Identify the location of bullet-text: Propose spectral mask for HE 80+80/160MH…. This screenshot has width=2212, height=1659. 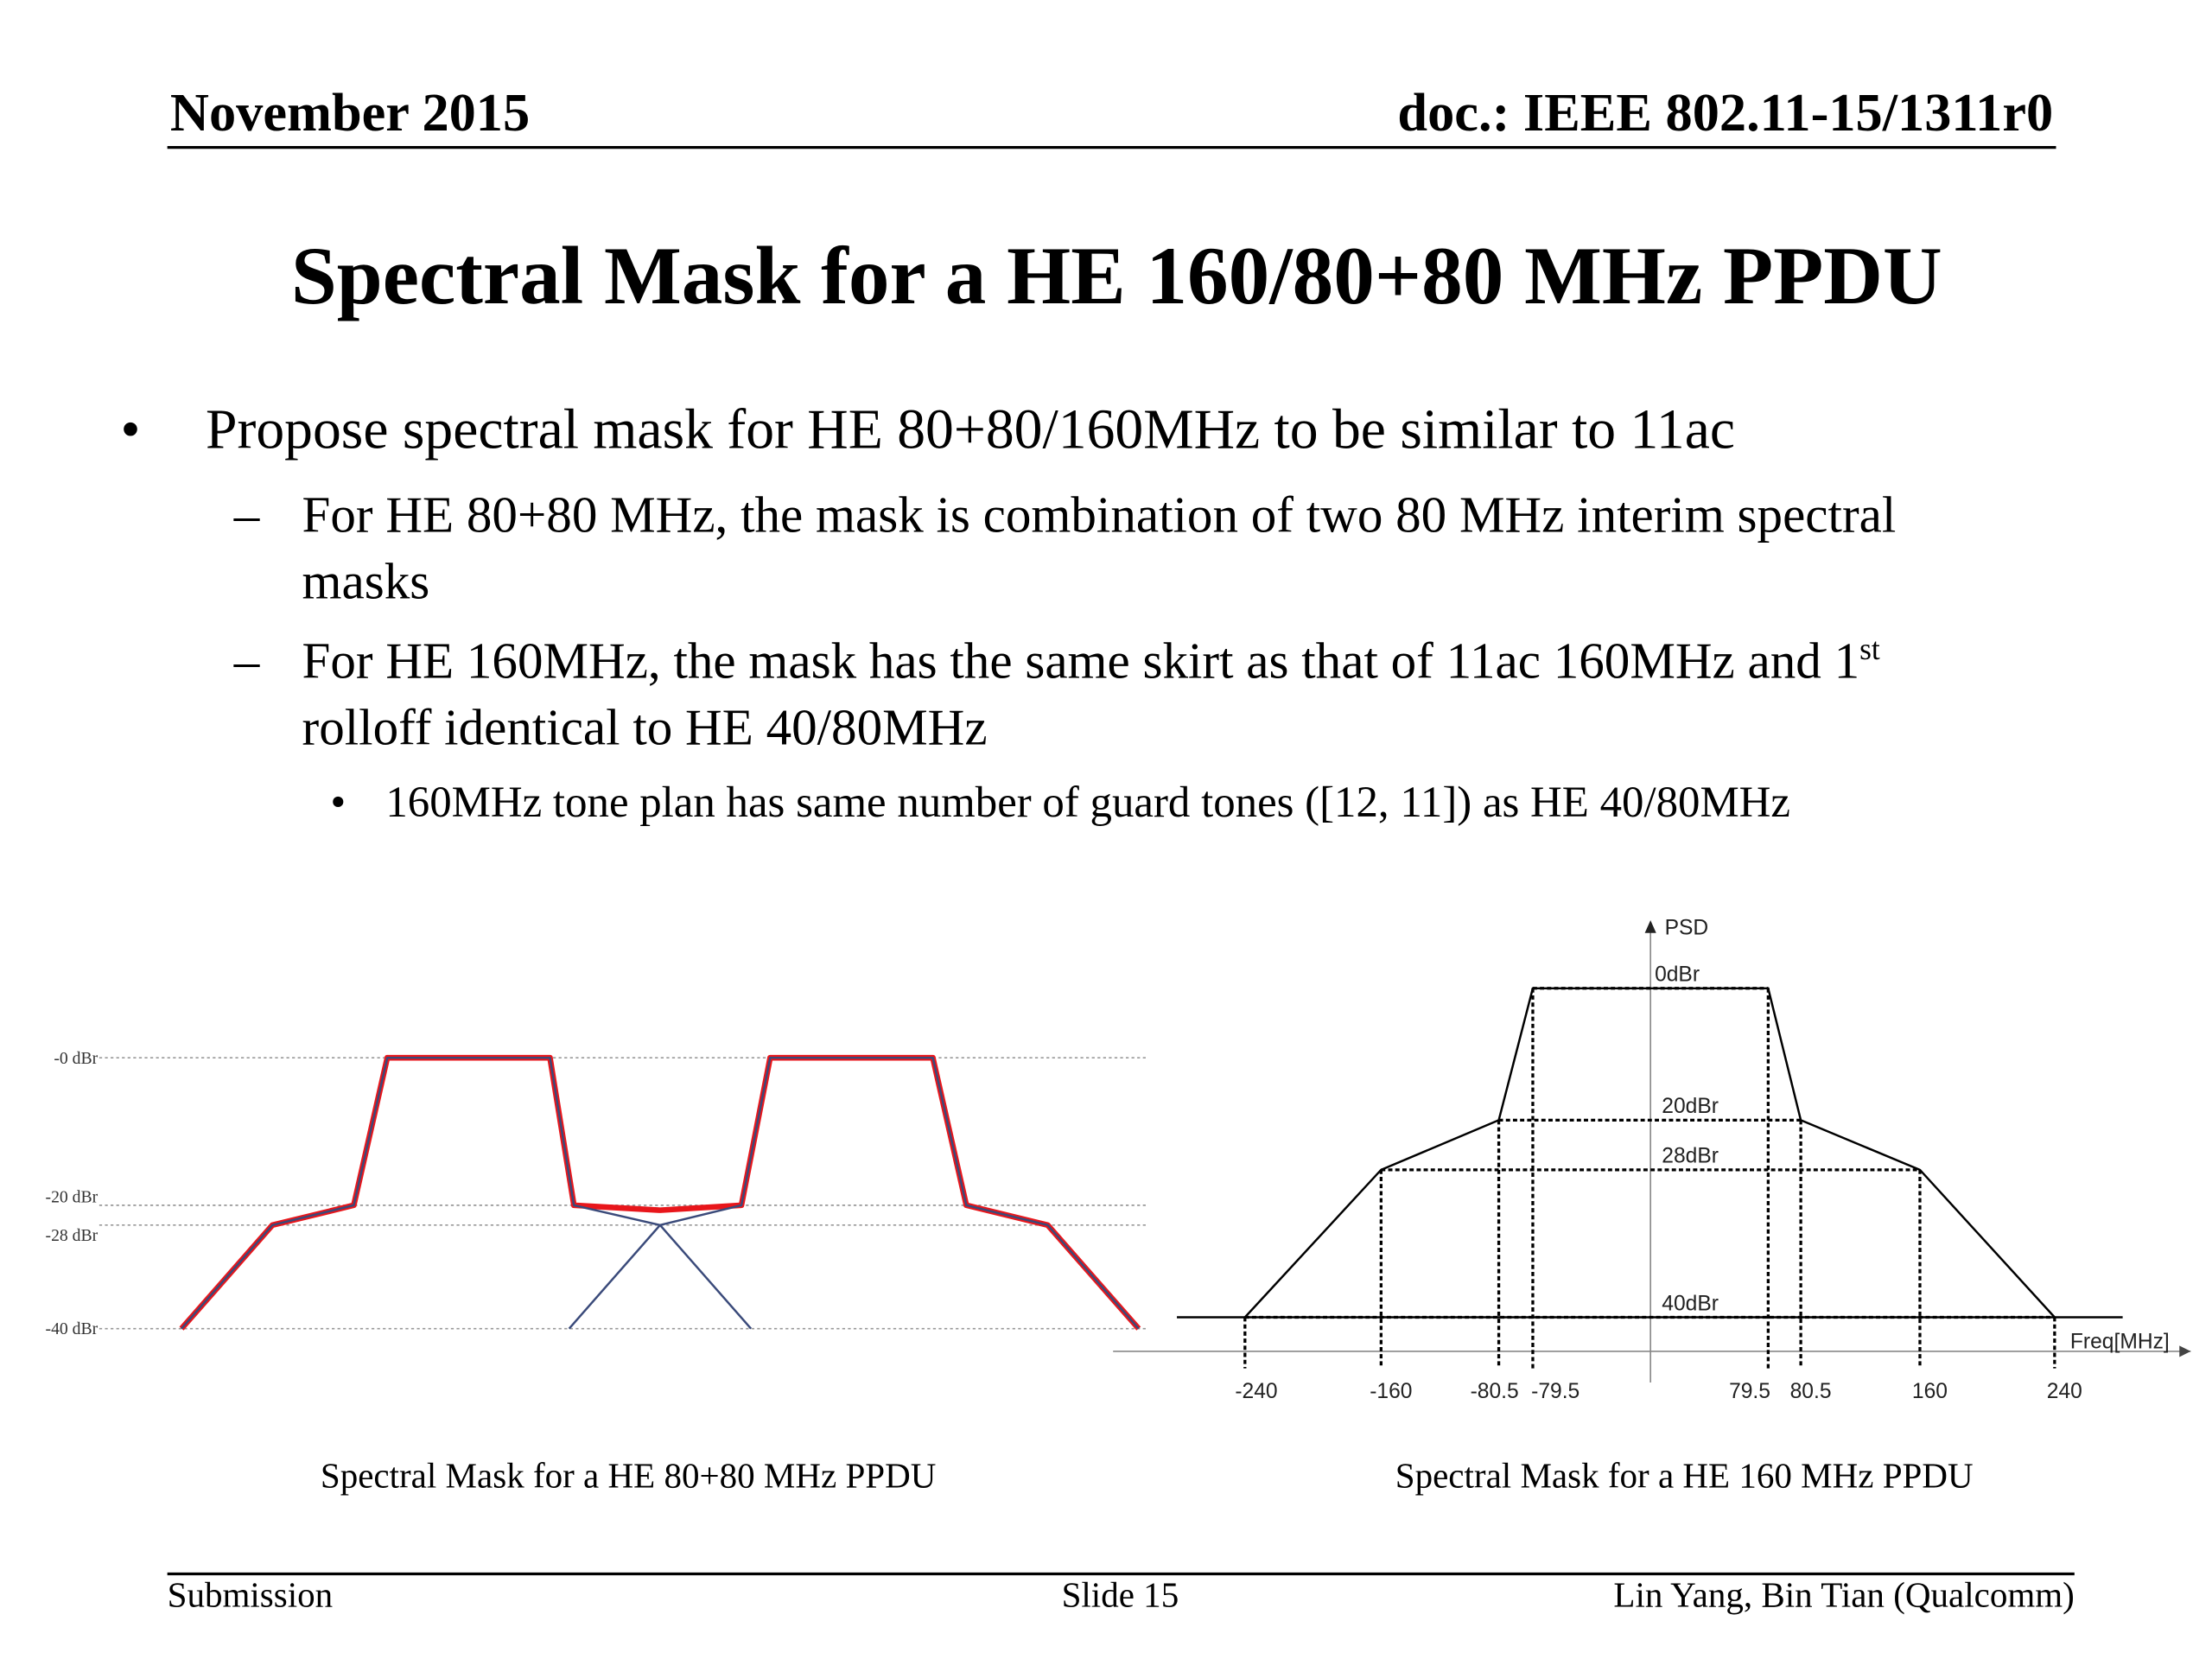
(970, 429).